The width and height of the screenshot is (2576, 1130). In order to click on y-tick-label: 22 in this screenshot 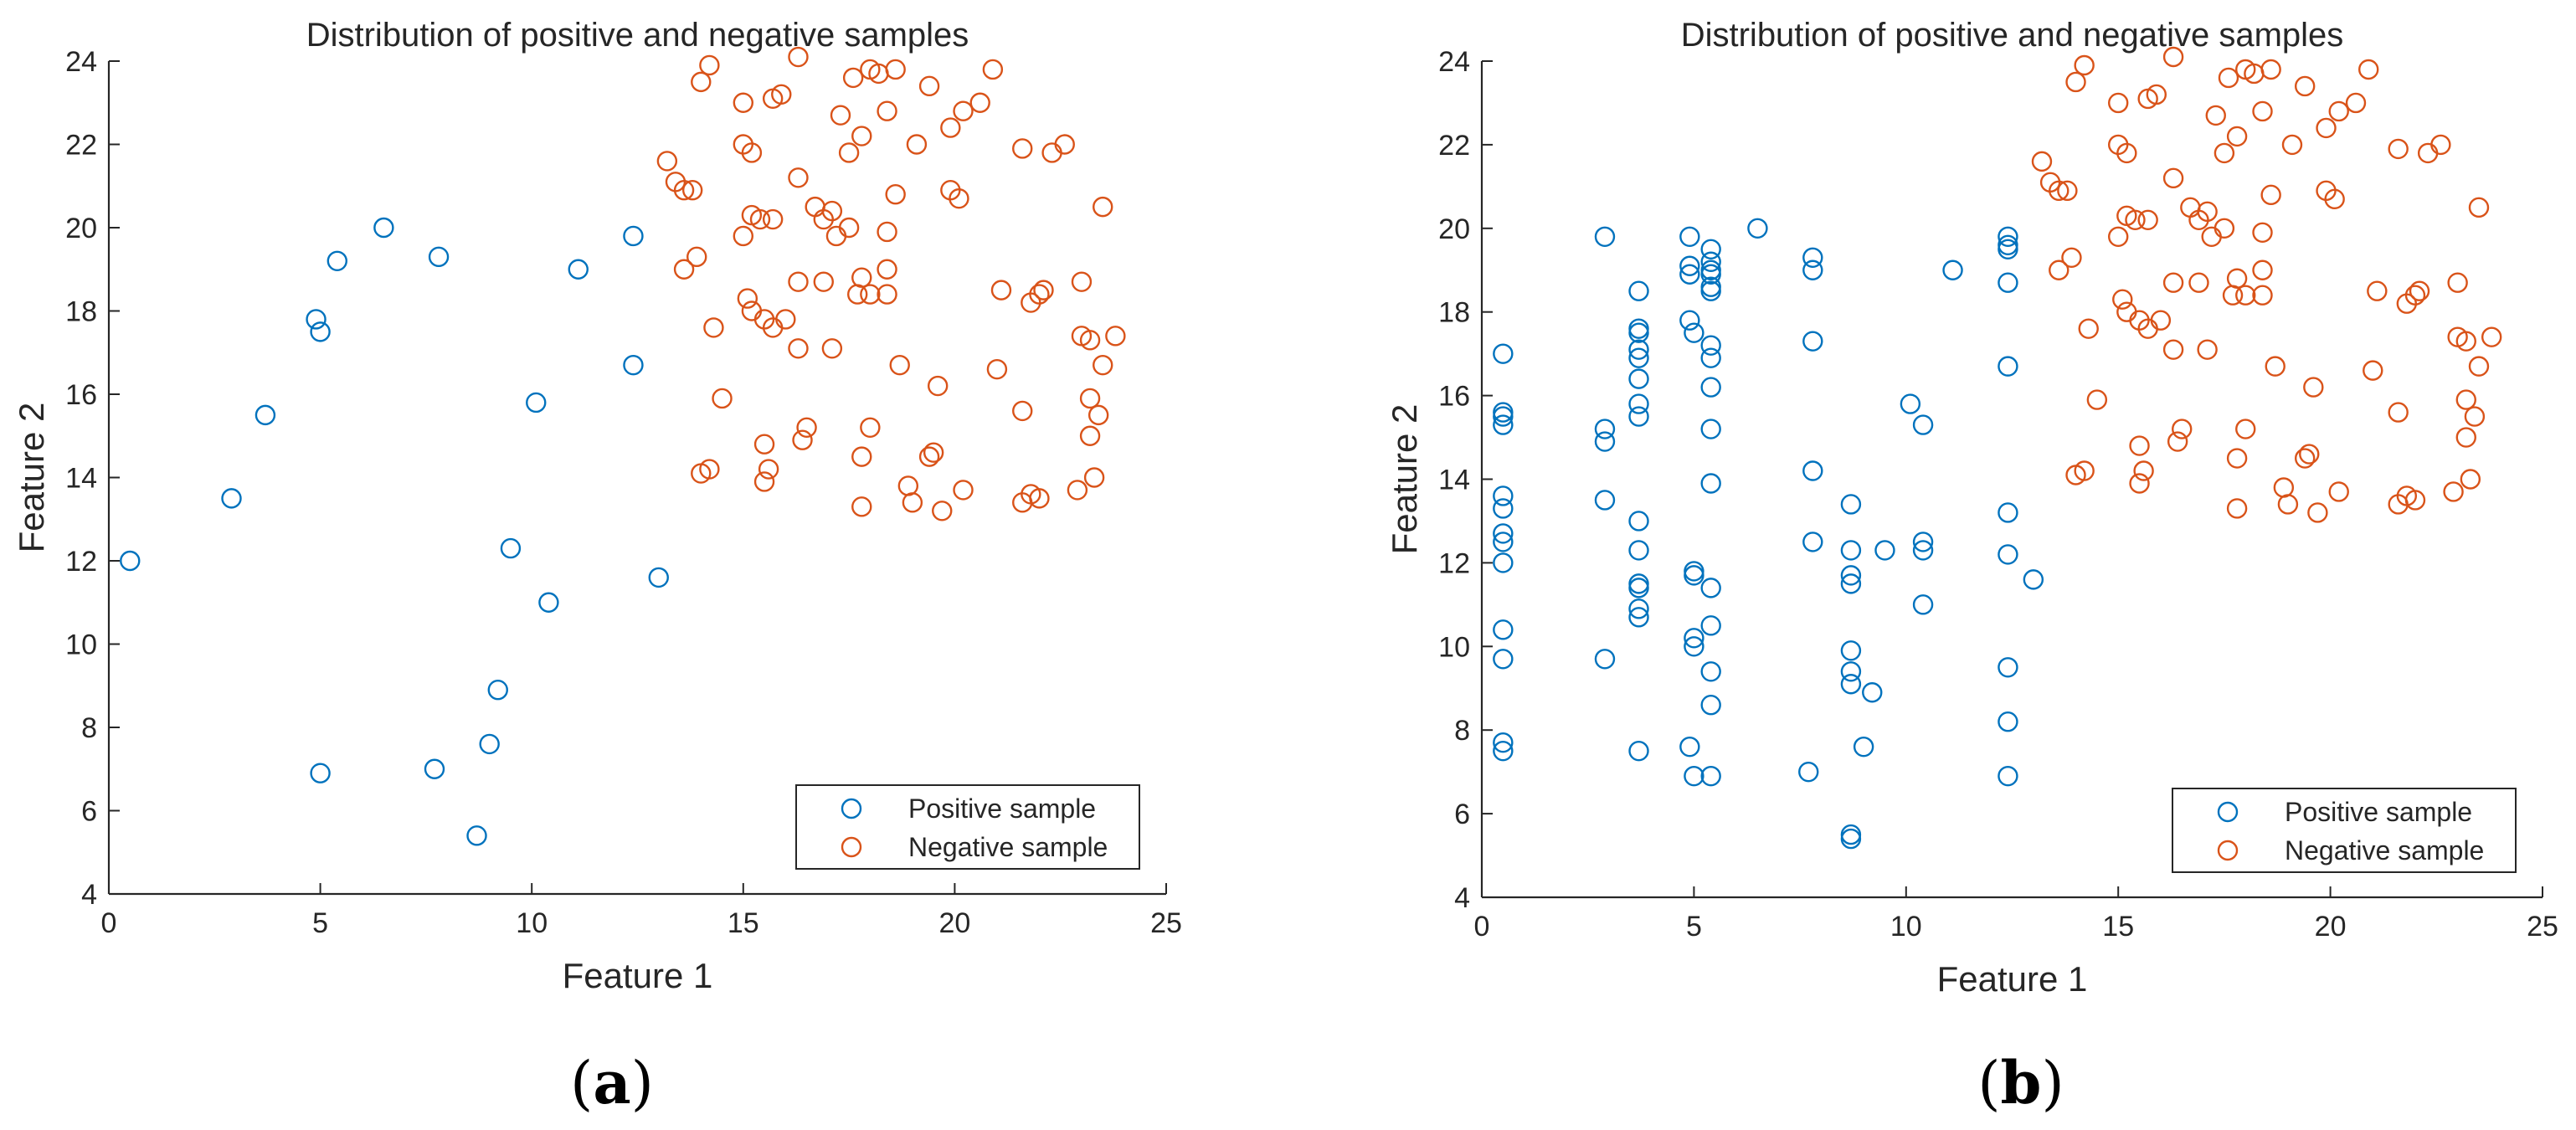, I will do `click(1454, 146)`.